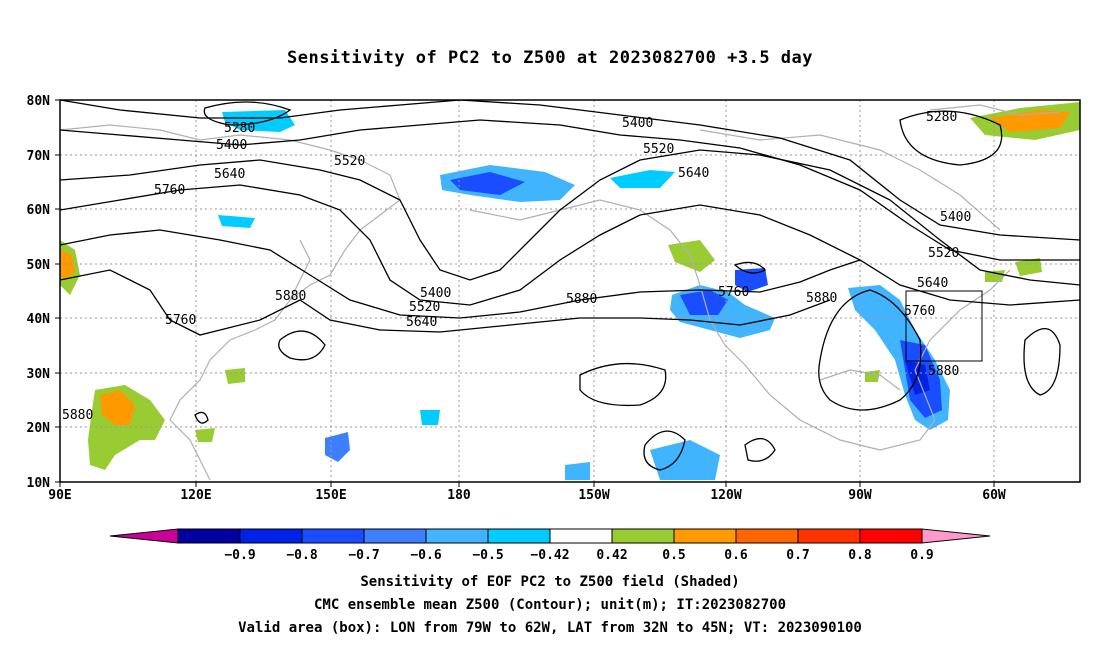 This screenshot has width=1100, height=650. I want to click on colorbar-label: 0.5, so click(673, 555).